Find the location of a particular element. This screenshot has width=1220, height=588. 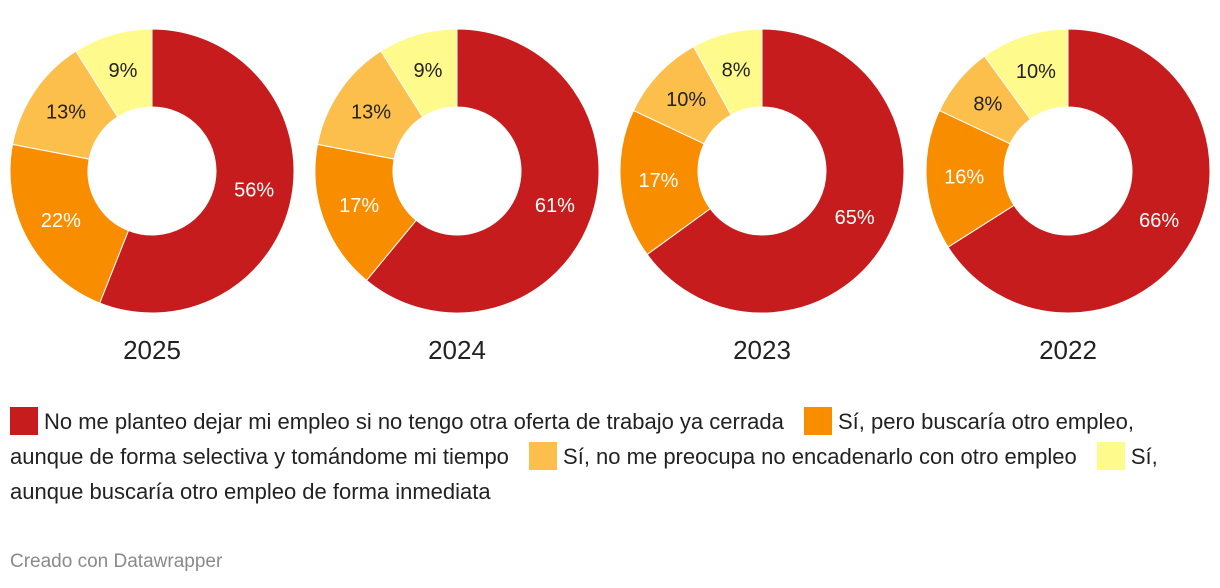

data-label: 61% is located at coordinates (555, 206).